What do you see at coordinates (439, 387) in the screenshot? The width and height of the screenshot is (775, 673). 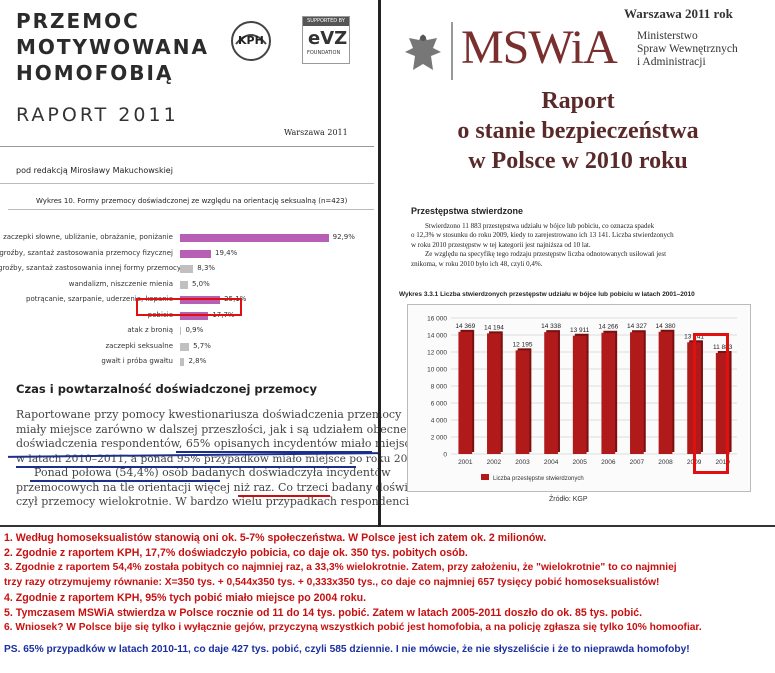 I see `y-tick-label: 8 000` at bounding box center [439, 387].